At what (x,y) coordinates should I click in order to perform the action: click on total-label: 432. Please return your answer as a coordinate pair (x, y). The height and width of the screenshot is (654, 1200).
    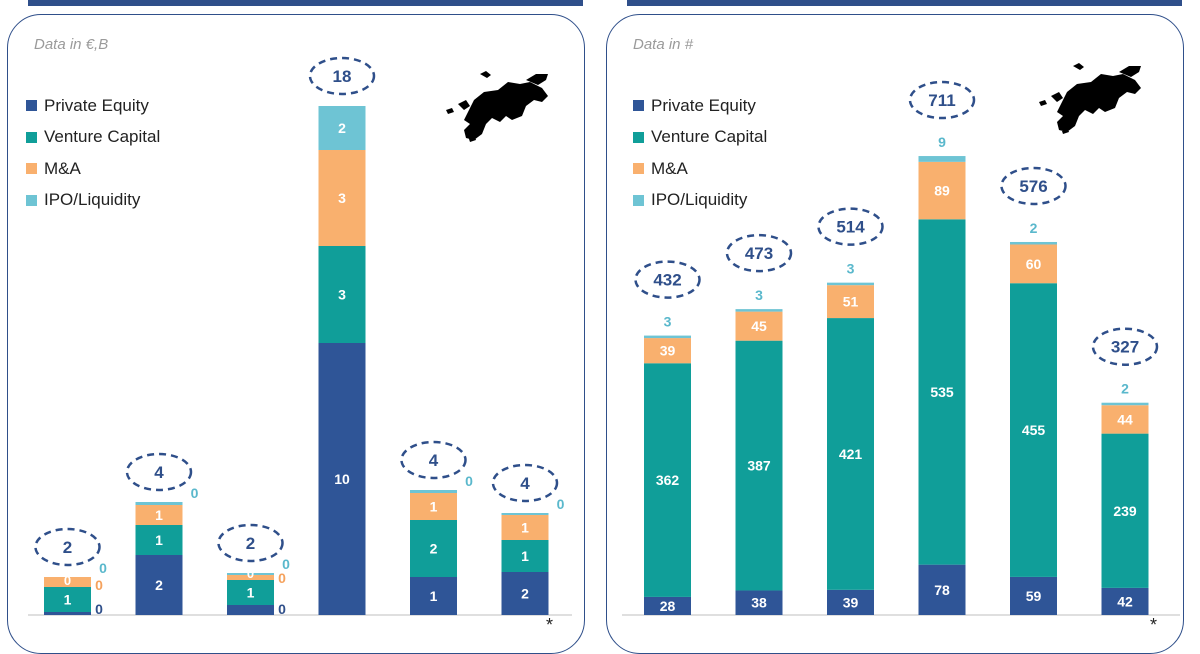
    Looking at the image, I should click on (667, 280).